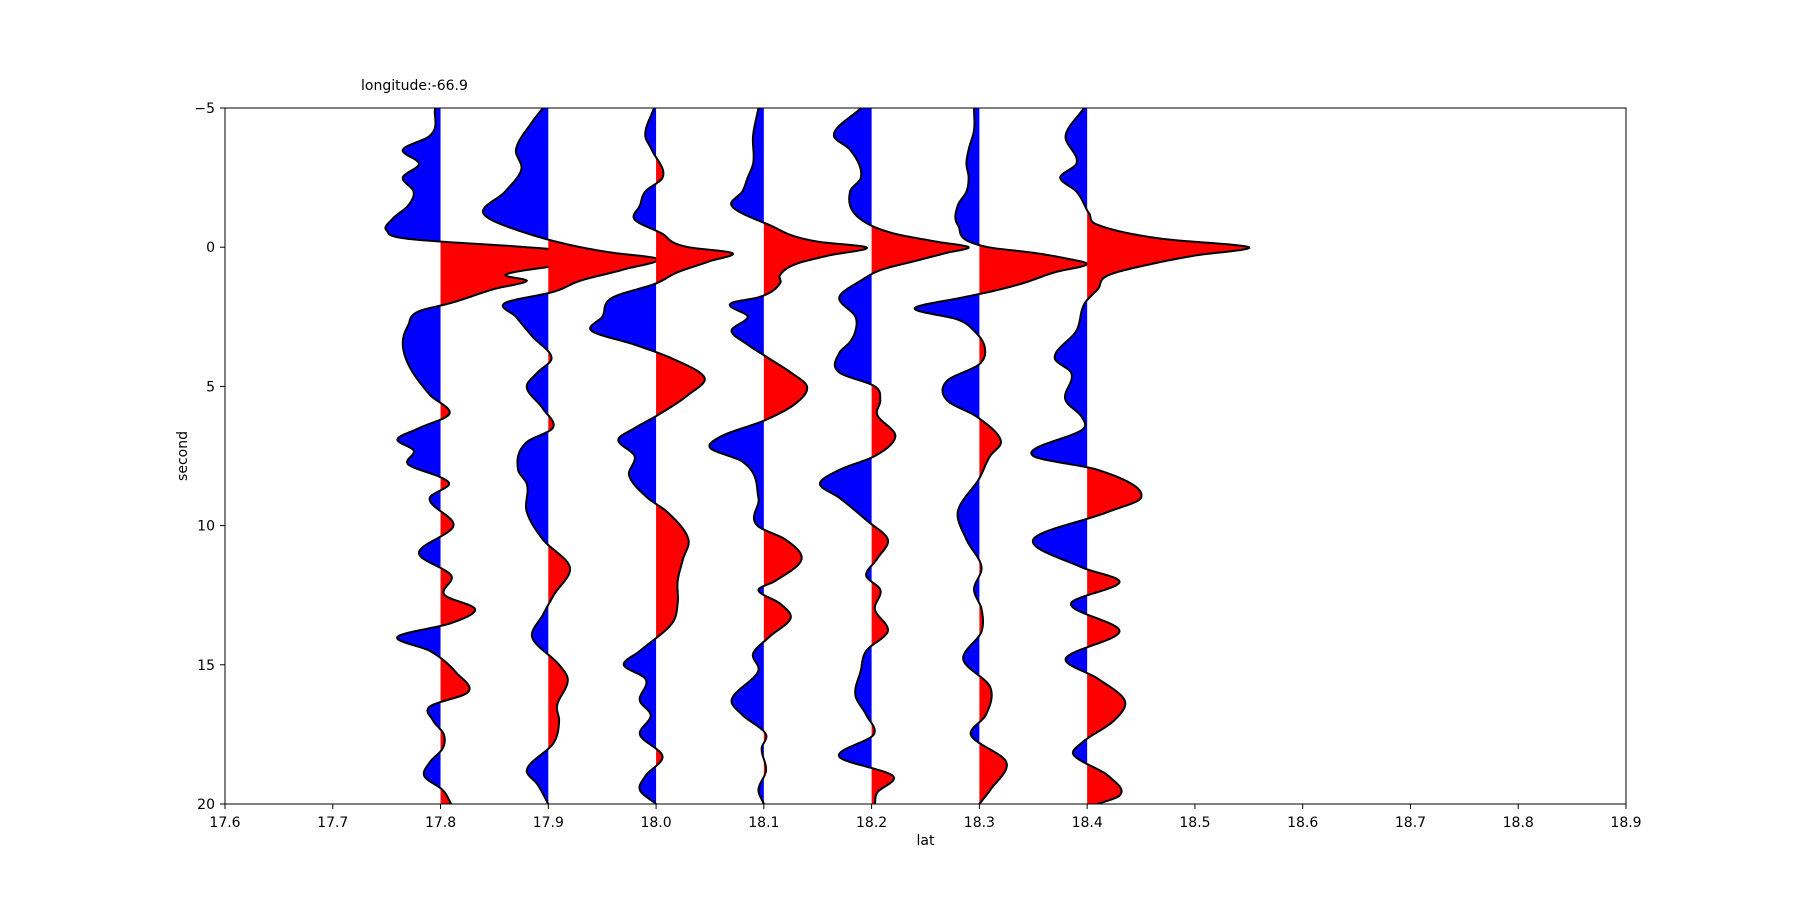 The height and width of the screenshot is (900, 1800). I want to click on y-tick-label: 10, so click(206, 527).